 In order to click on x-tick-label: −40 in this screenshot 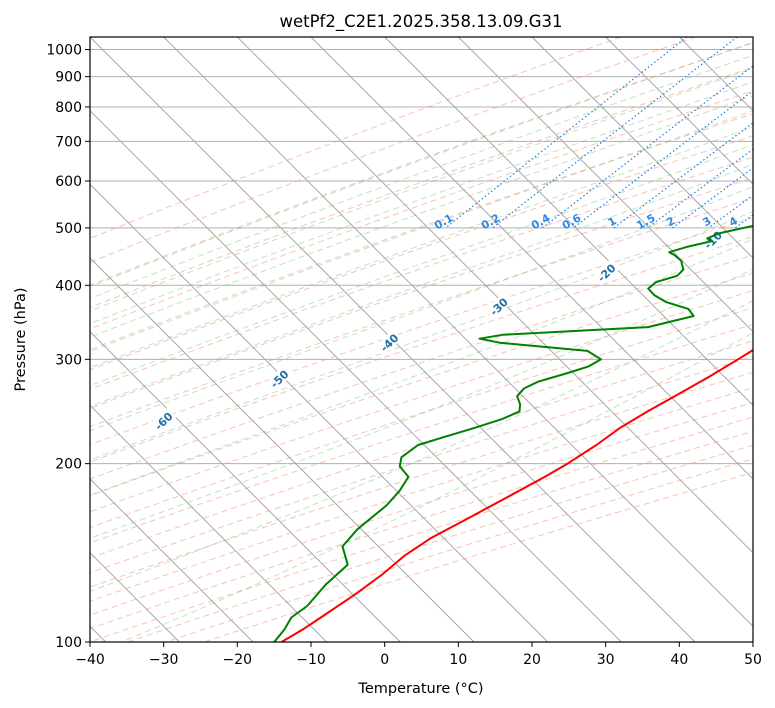, I will do `click(90, 660)`.